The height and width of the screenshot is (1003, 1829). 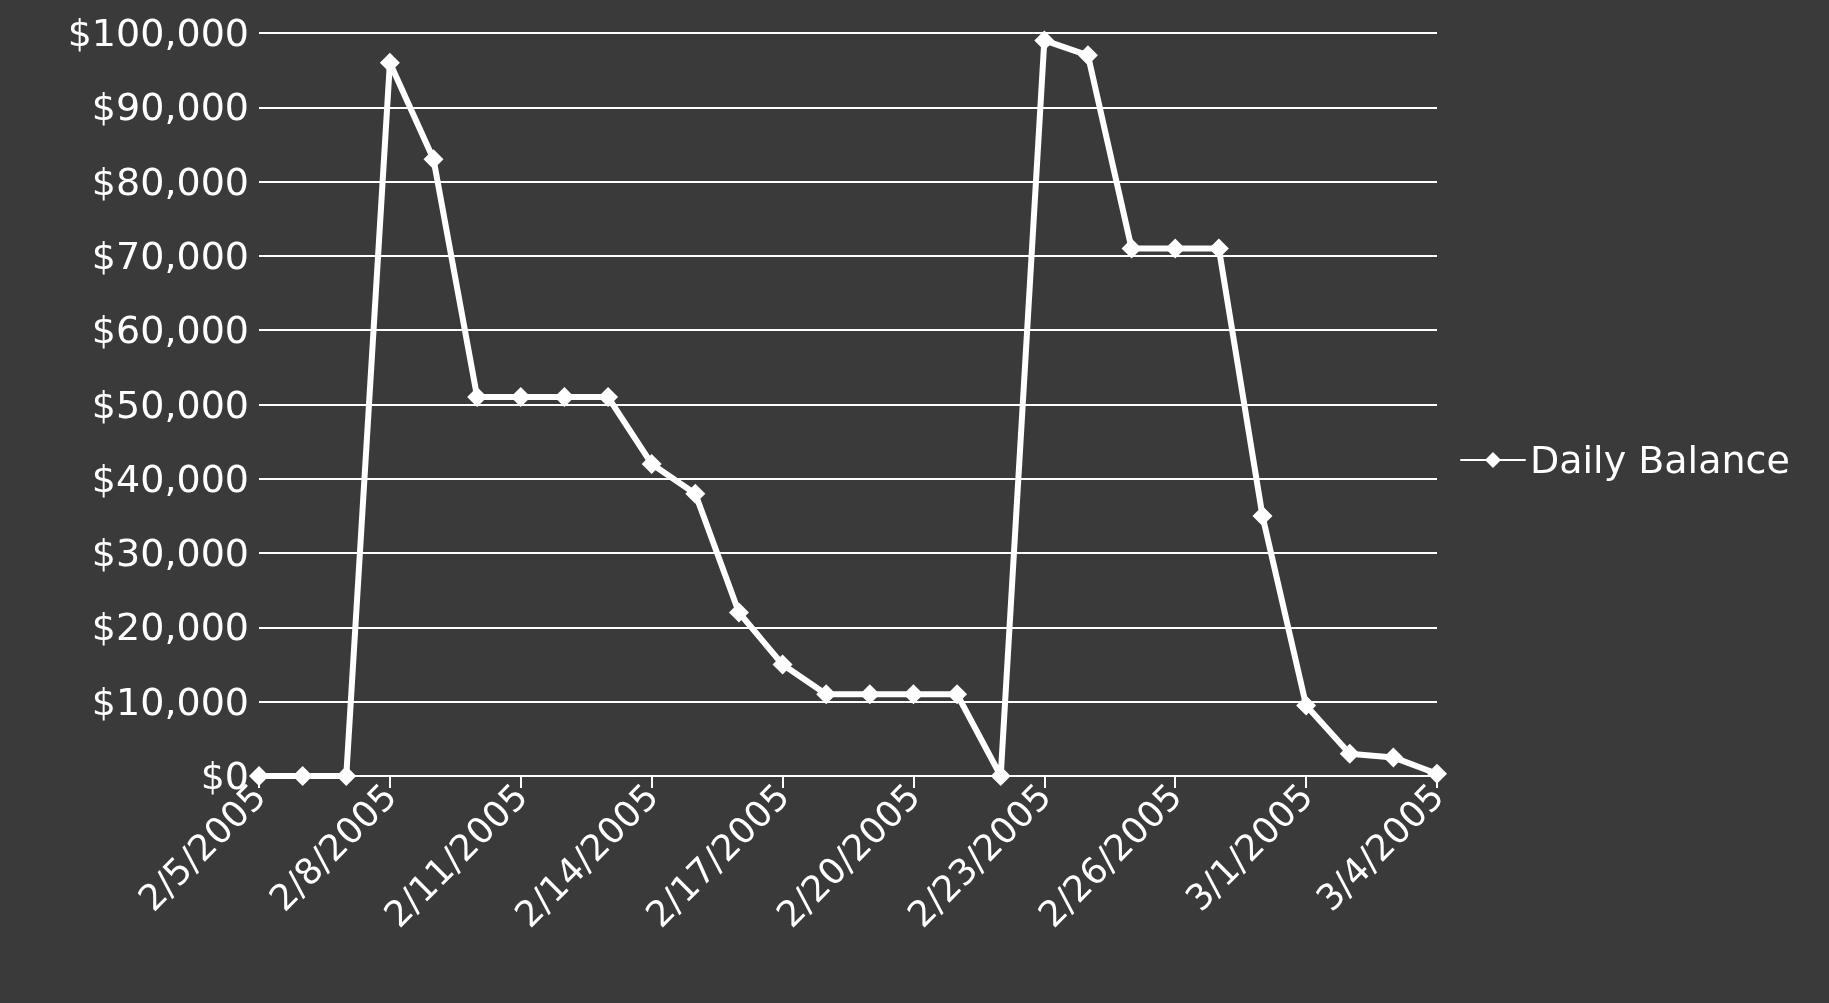 What do you see at coordinates (170, 404) in the screenshot?
I see `y-tick-label: $50,000` at bounding box center [170, 404].